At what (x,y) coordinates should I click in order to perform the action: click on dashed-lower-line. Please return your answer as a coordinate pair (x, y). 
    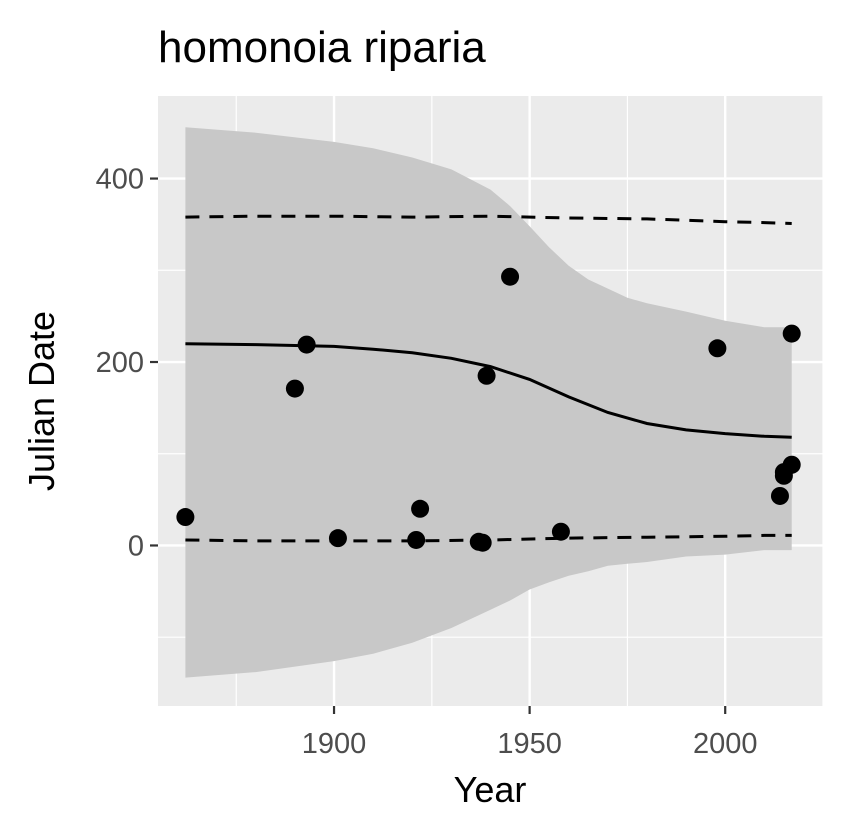
    Looking at the image, I should click on (488, 538).